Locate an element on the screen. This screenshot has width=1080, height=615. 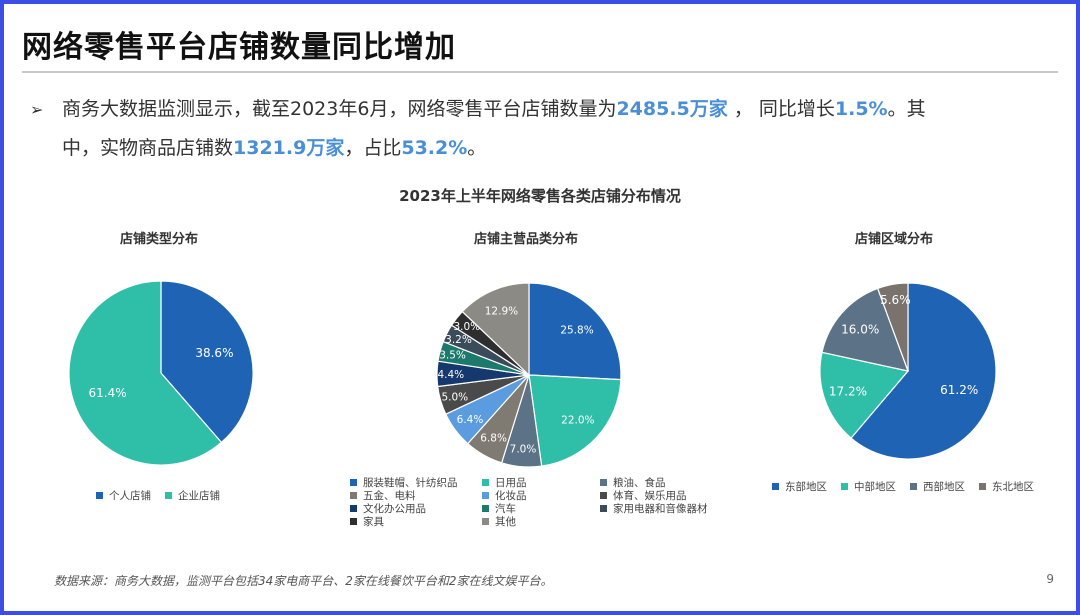
legend-label: 体育、娱乐用品 is located at coordinates (650, 496).